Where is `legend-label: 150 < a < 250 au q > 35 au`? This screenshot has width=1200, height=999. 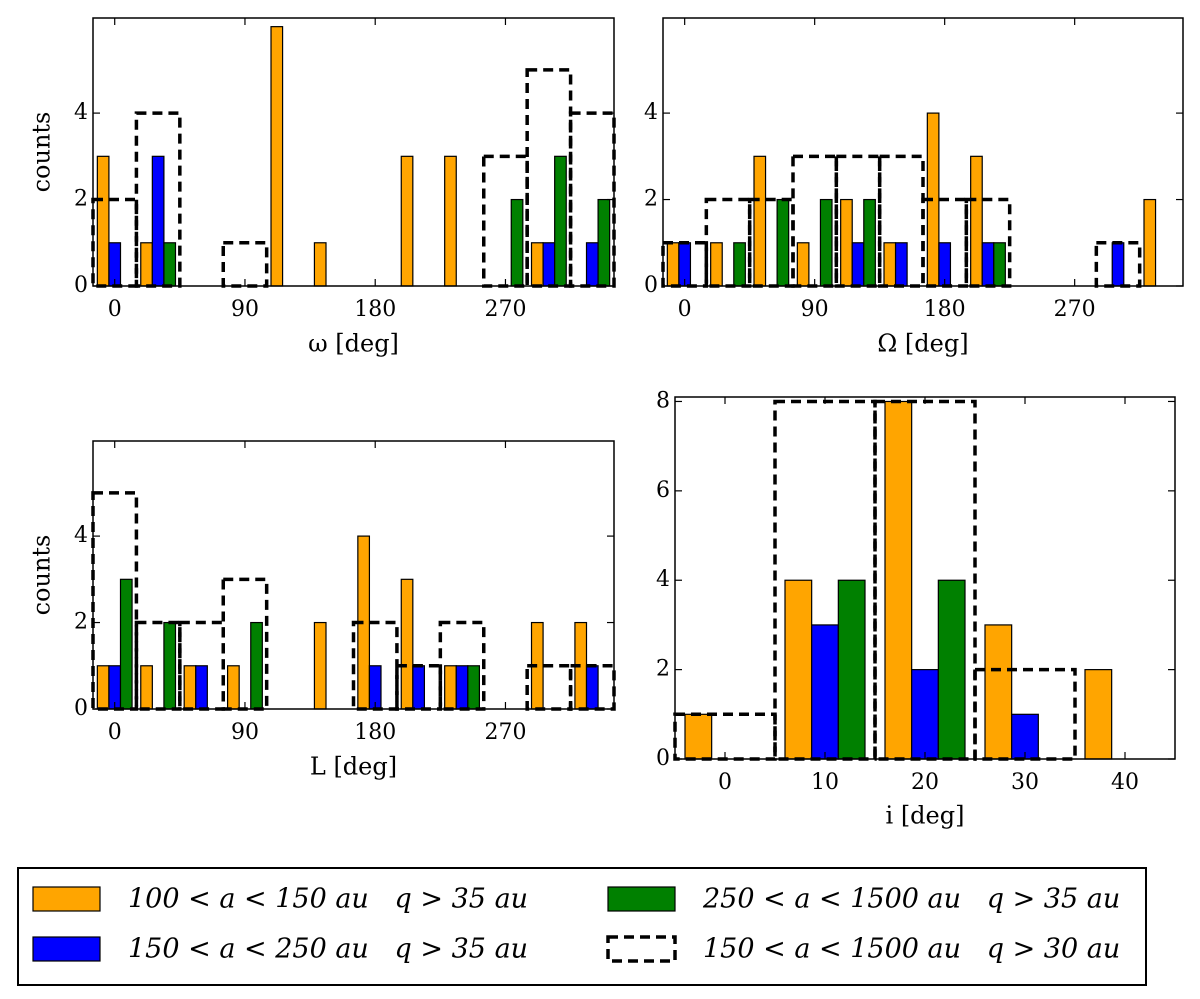 legend-label: 150 < a < 250 au q > 35 au is located at coordinates (328, 949).